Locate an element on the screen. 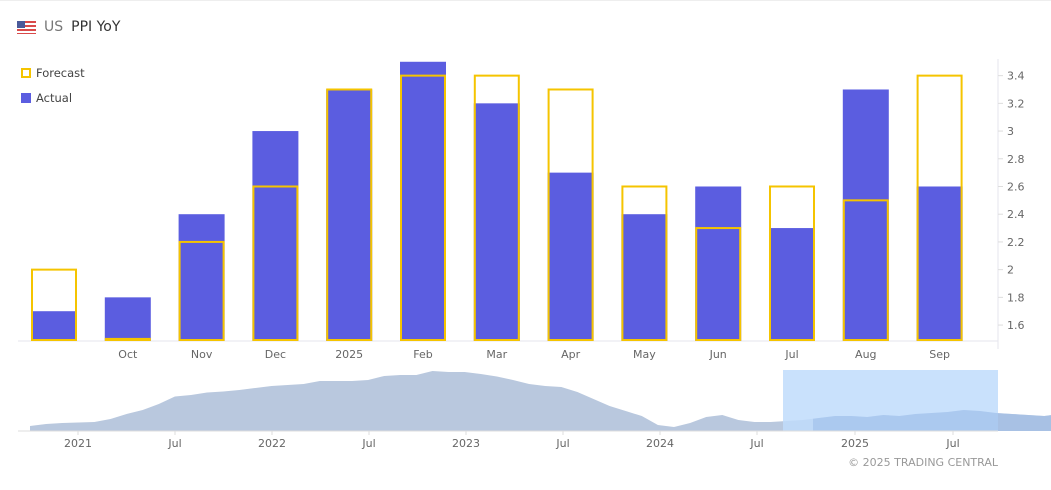 Image resolution: width=1051 pixels, height=490 pixels. y-tick-label: 3 is located at coordinates (1010, 131).